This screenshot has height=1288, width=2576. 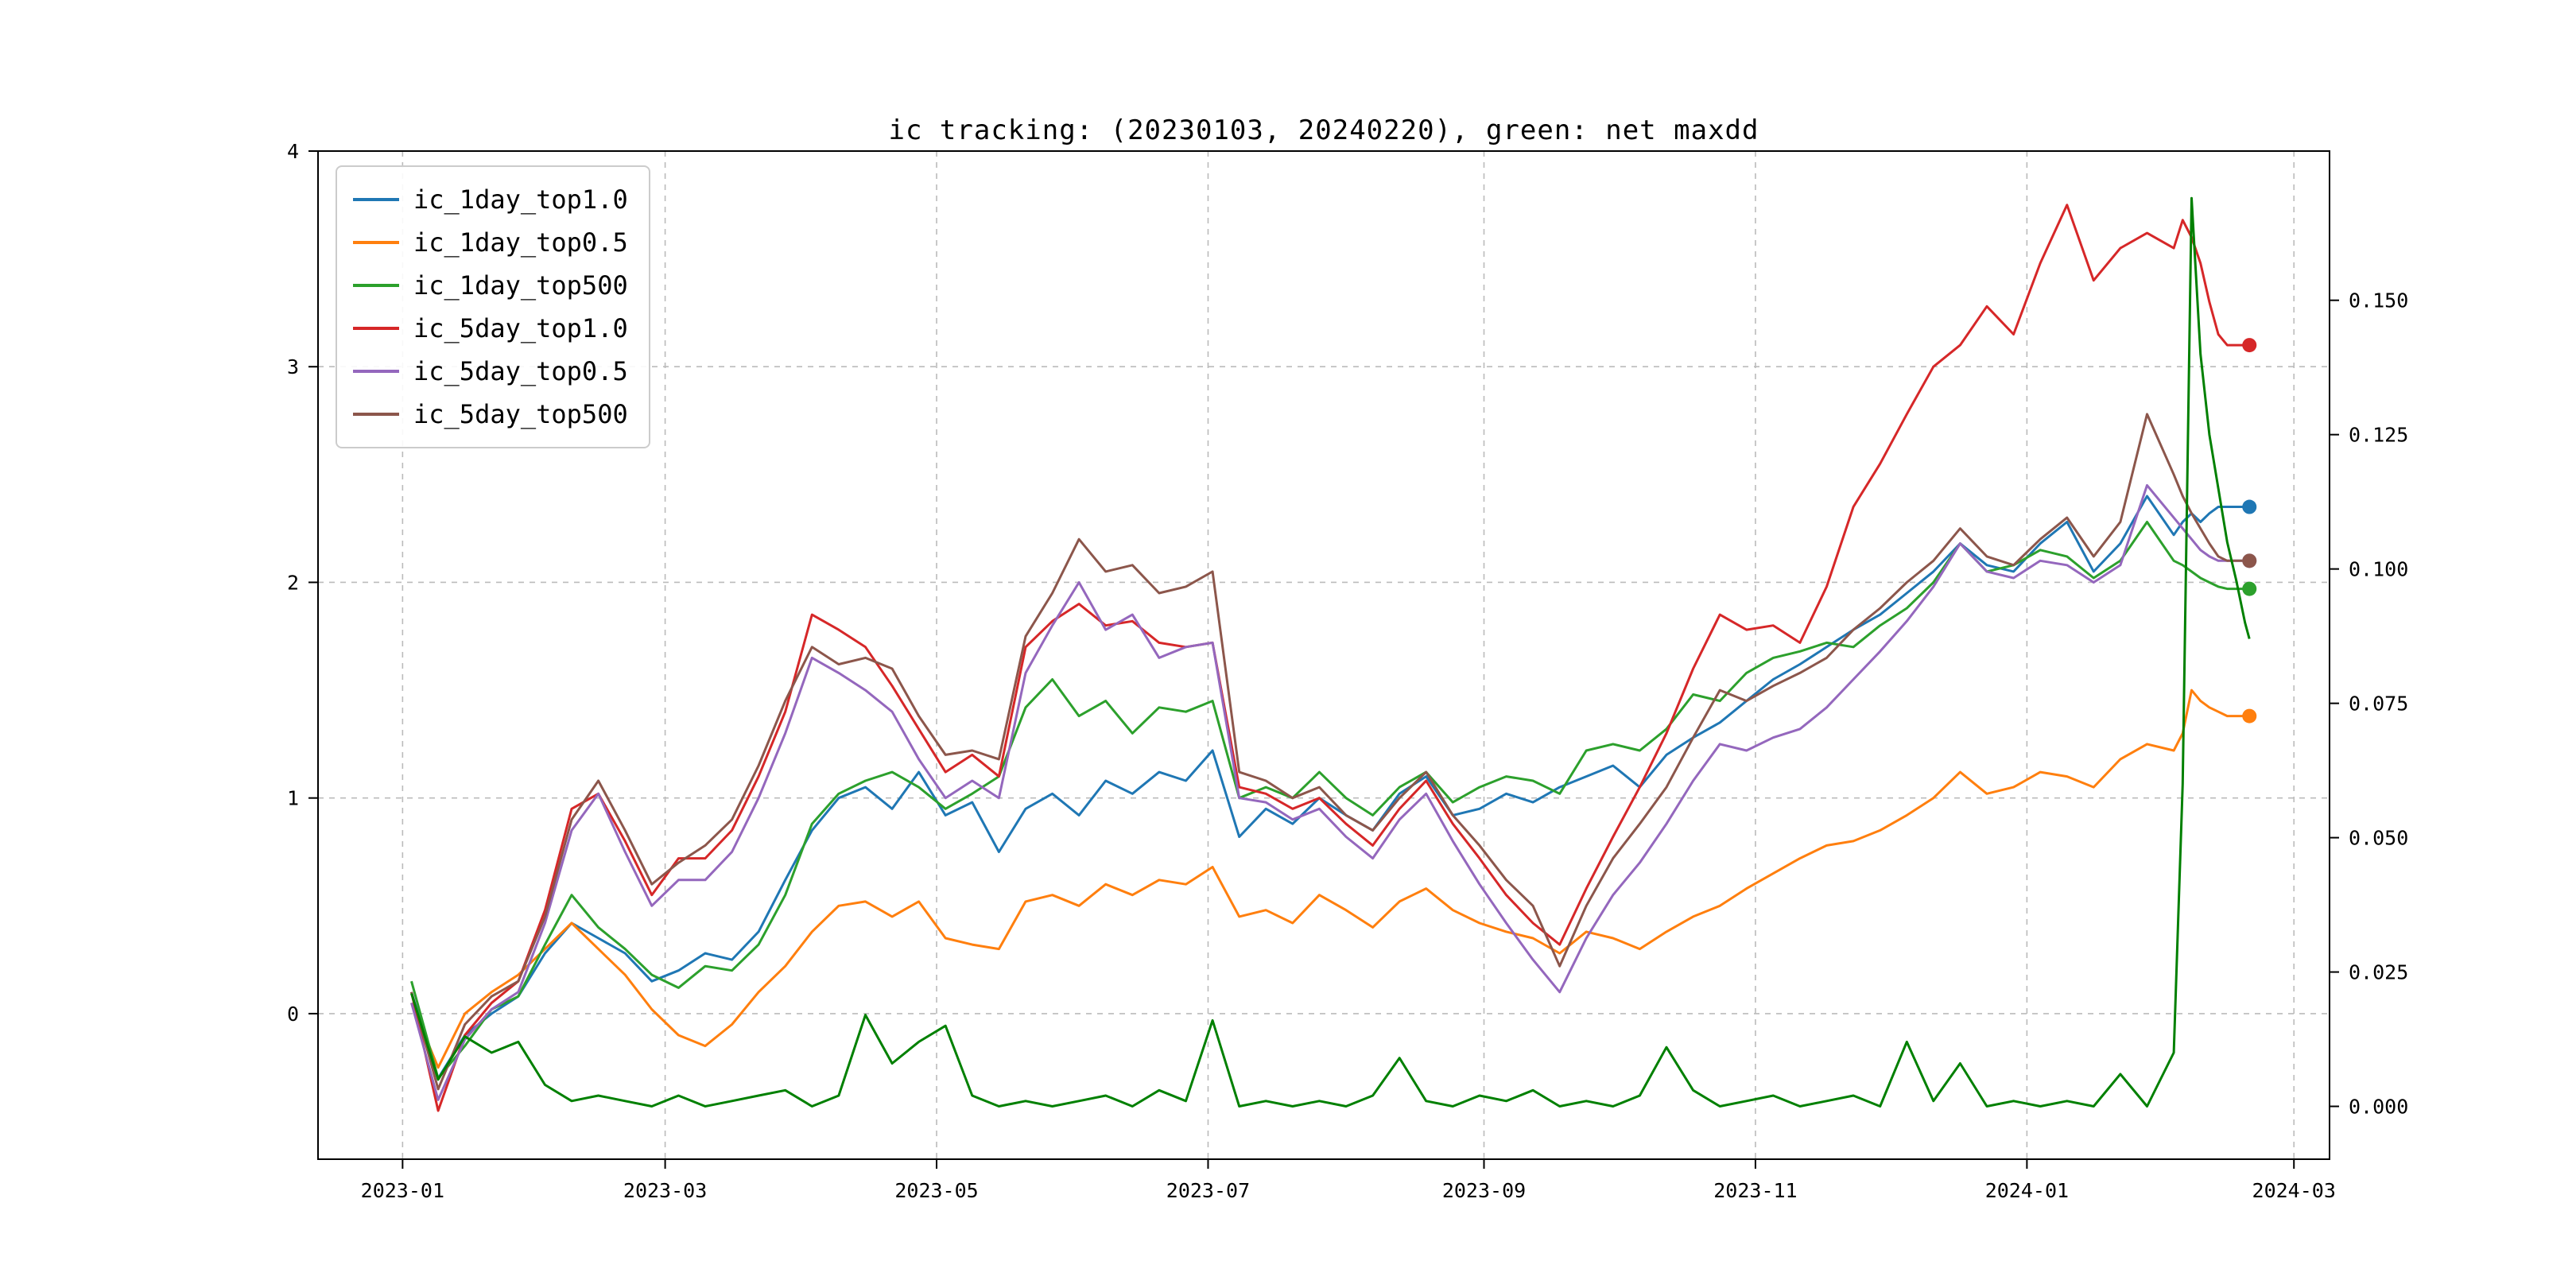 I want to click on y-right-tick-label: 0.100, so click(x=2378, y=569).